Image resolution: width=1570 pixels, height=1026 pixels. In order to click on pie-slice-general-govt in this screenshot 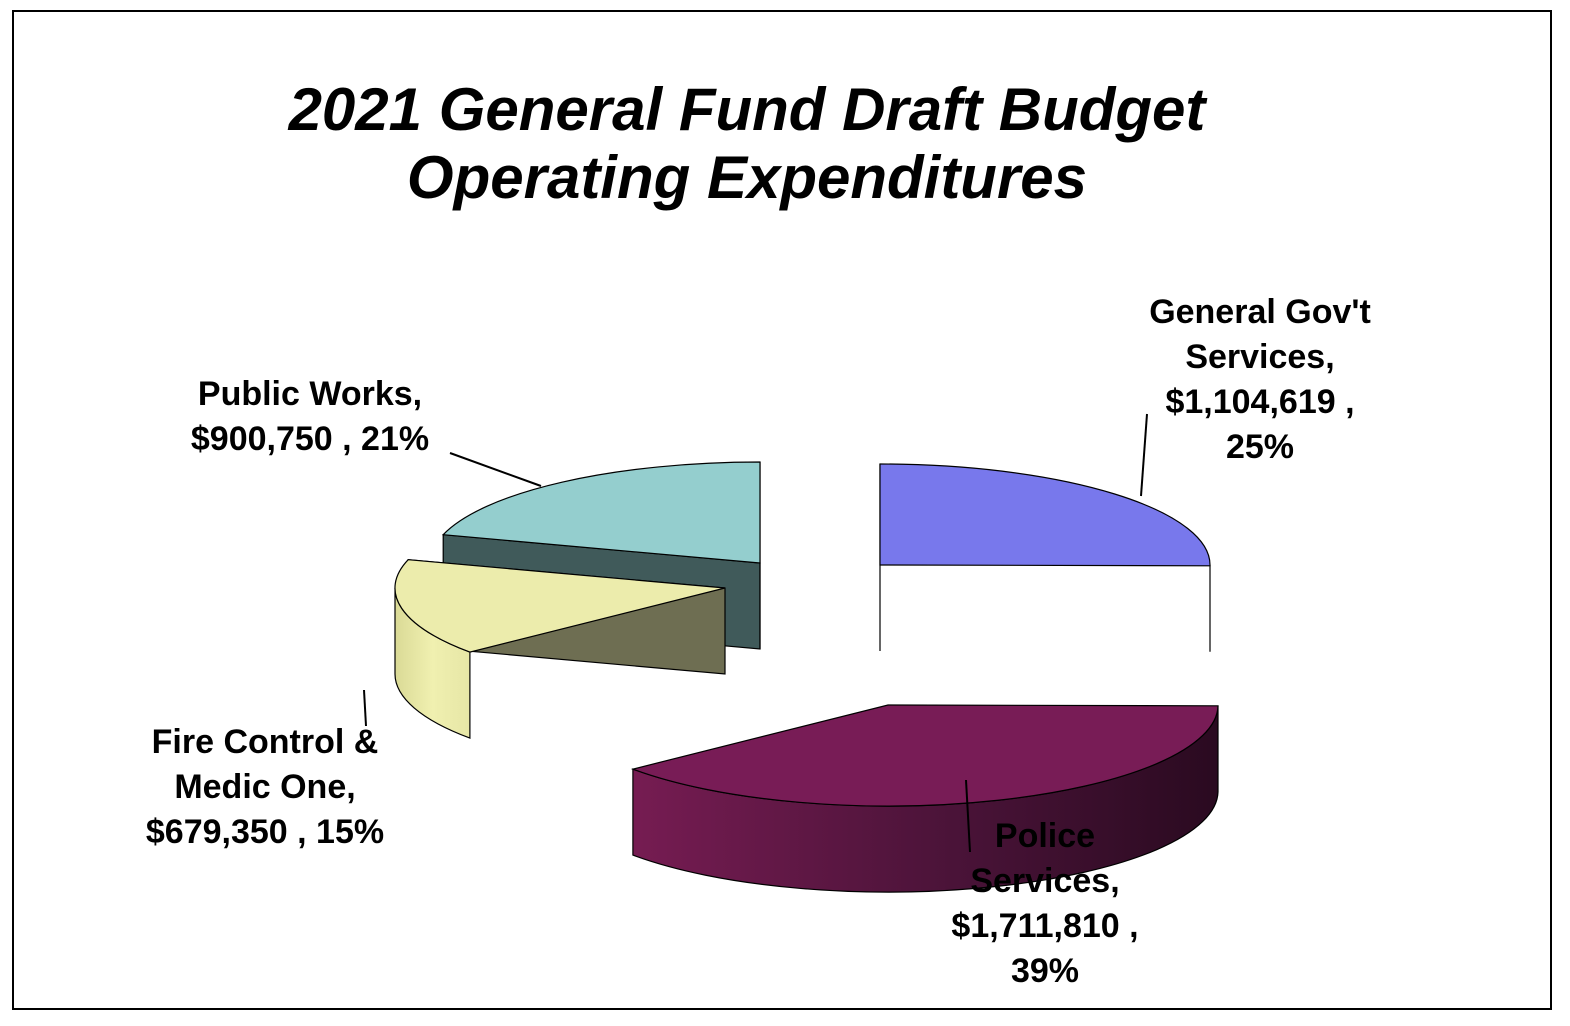, I will do `click(1045, 557)`.